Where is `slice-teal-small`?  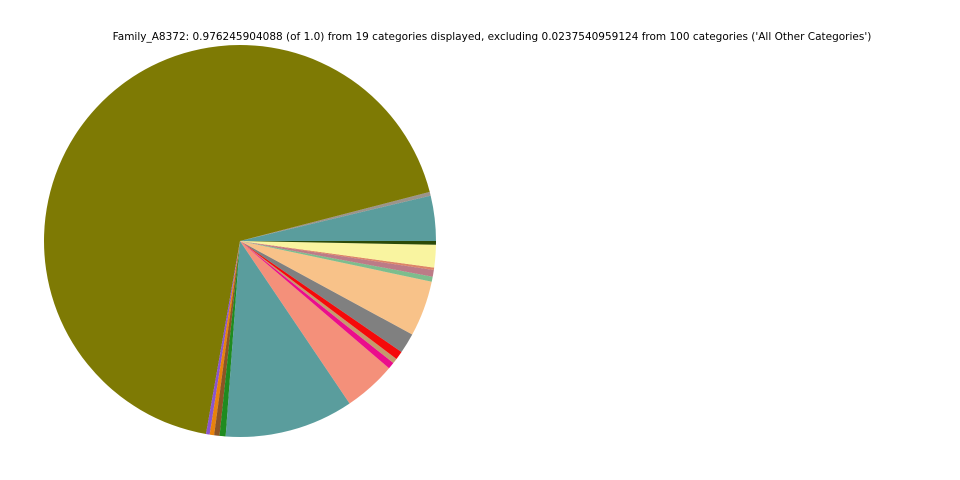
slice-teal-small is located at coordinates (338, 218).